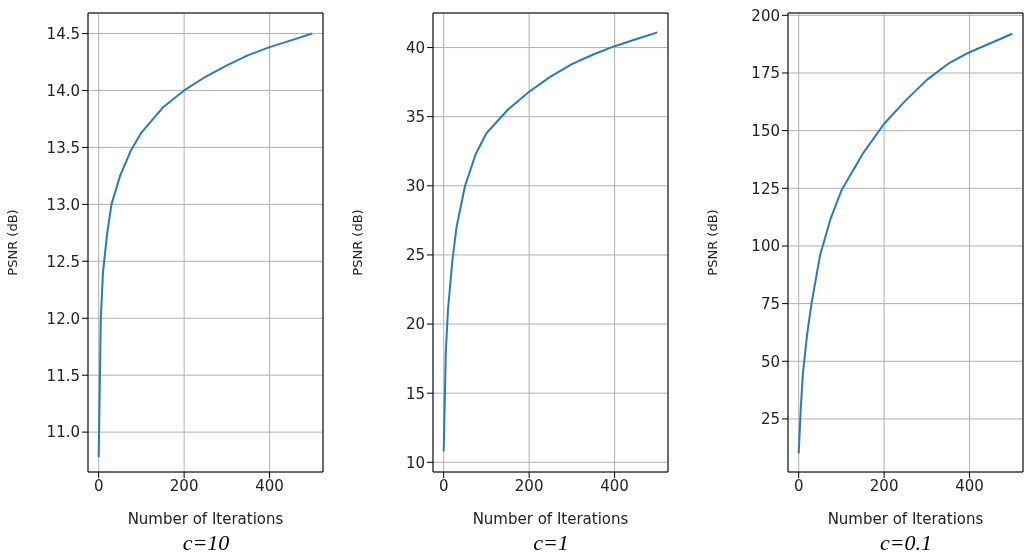  What do you see at coordinates (415, 47) in the screenshot?
I see `y-tick-label: 40` at bounding box center [415, 47].